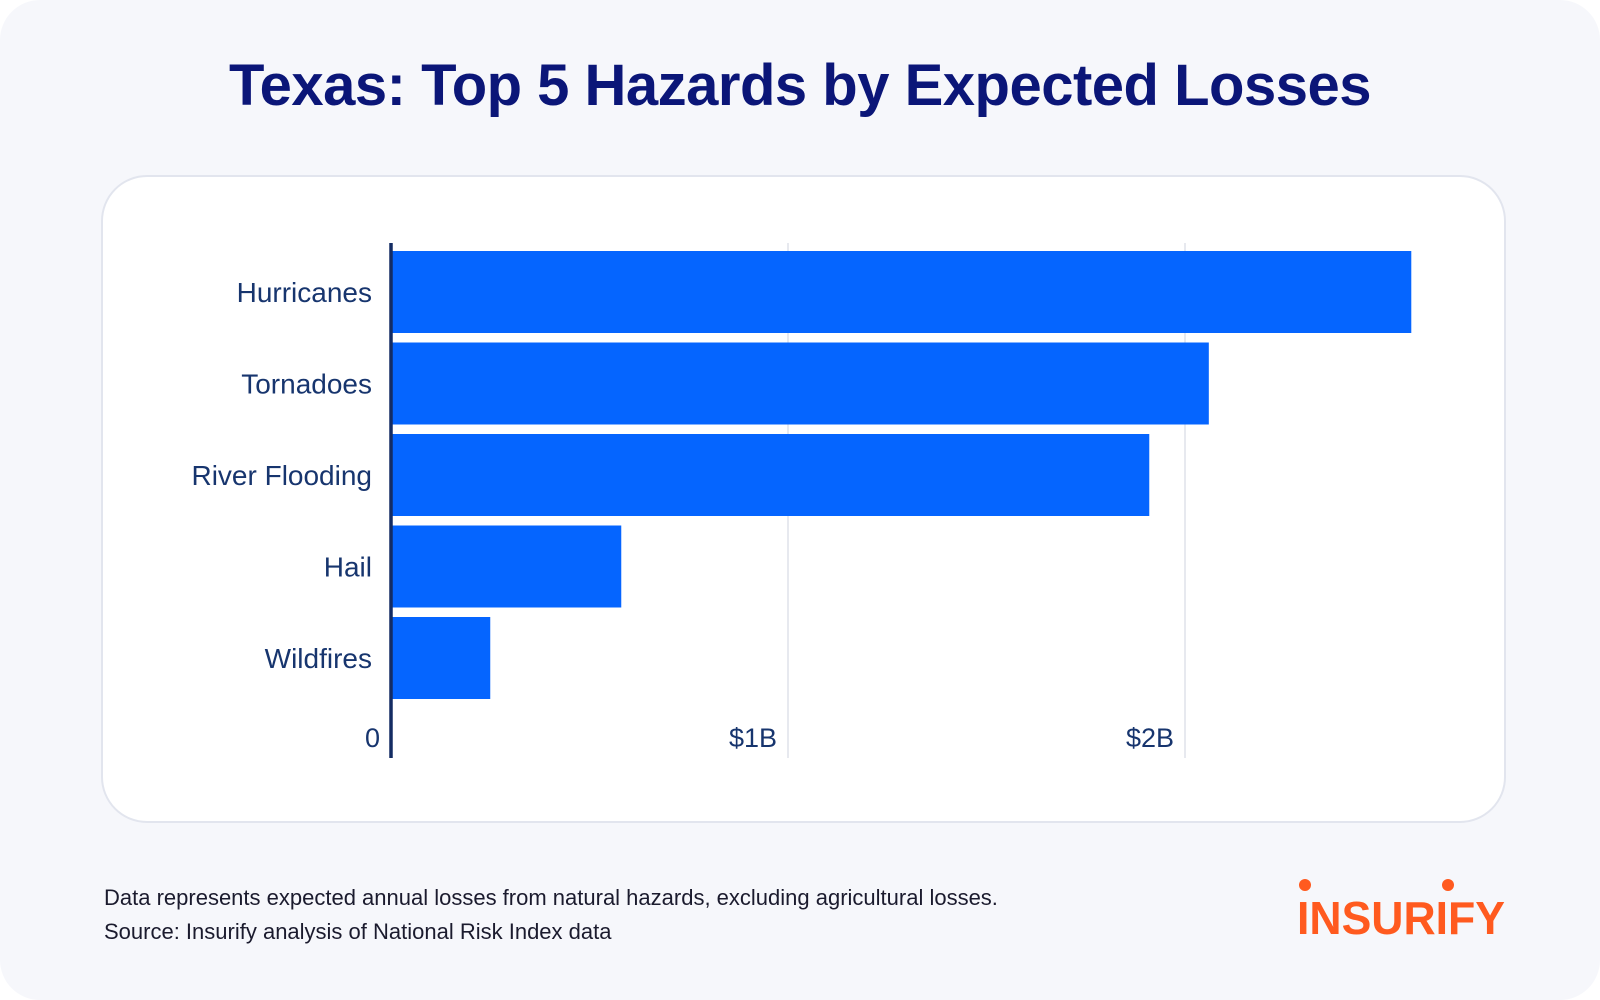  I want to click on logo-wordmark: INSURIFY, so click(1401, 916).